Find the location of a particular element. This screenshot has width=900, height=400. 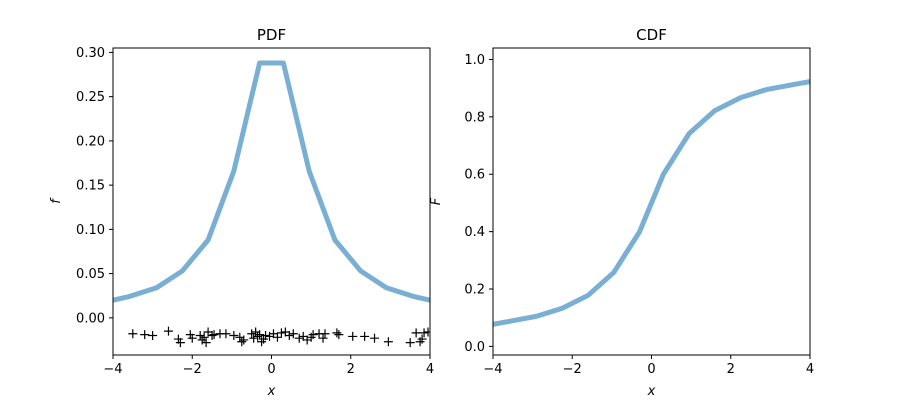

y-tick-label: 0.6 is located at coordinates (474, 175).